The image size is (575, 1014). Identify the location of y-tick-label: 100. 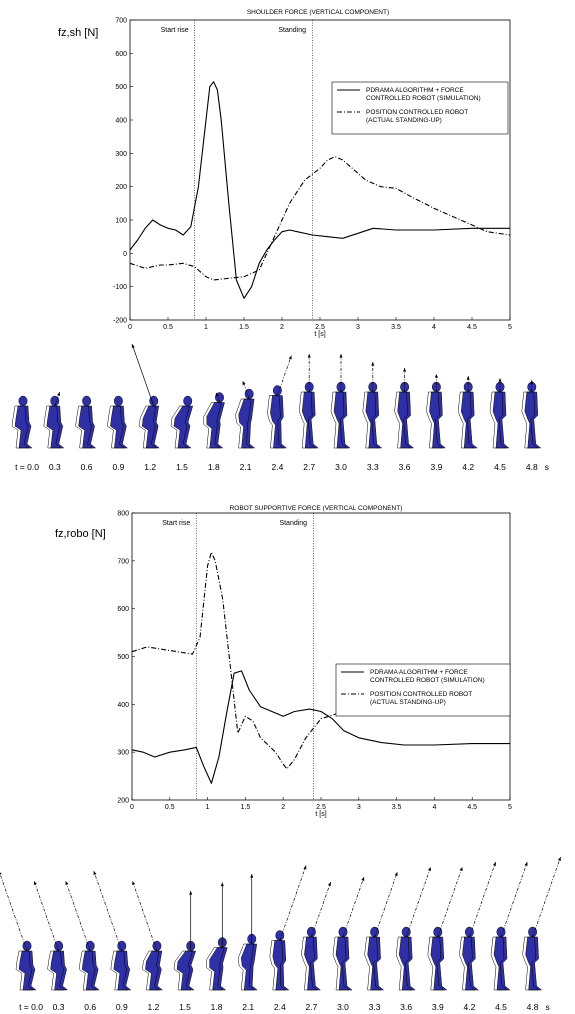
(121, 221).